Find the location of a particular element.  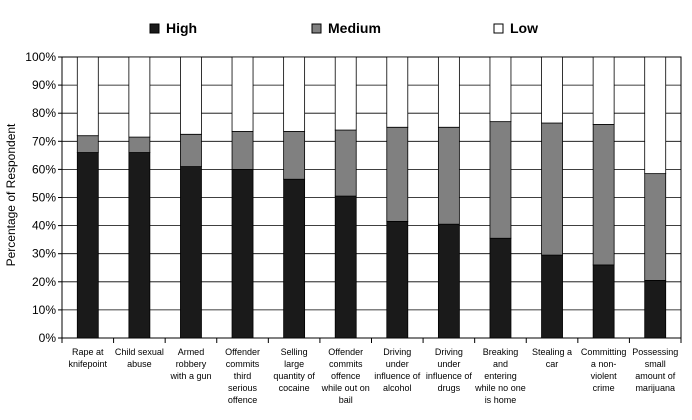

x-tick-label: Offender commits offence while out on bail is located at coordinates (345, 376).